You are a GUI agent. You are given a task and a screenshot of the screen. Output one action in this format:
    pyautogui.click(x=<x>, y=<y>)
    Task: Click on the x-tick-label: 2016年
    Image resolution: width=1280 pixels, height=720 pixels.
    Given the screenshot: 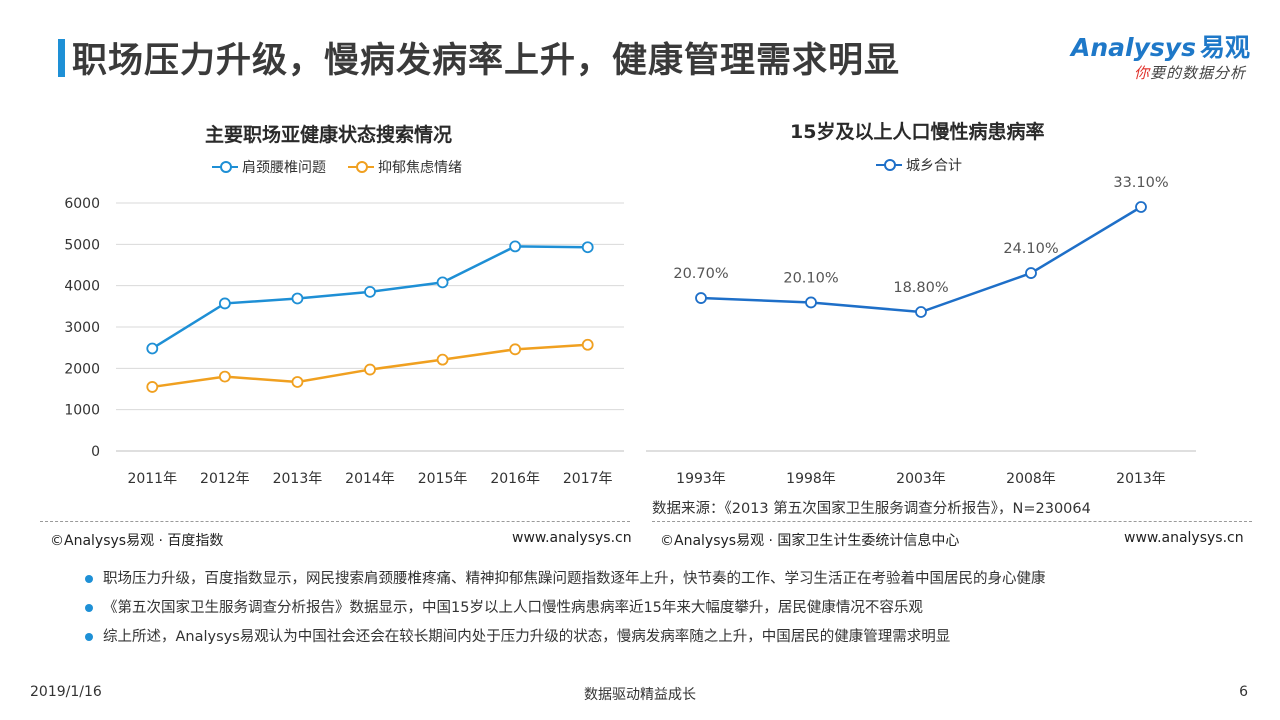 What is the action you would take?
    pyautogui.click(x=515, y=479)
    